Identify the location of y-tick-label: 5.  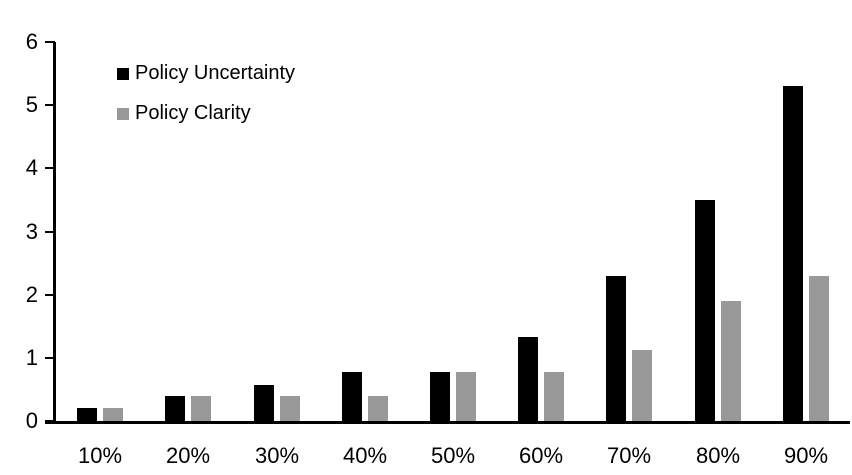
(31, 105).